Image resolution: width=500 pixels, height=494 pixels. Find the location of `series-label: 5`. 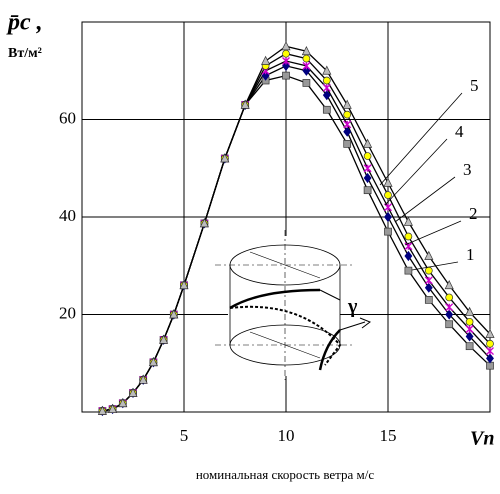

series-label: 5 is located at coordinates (474, 85).